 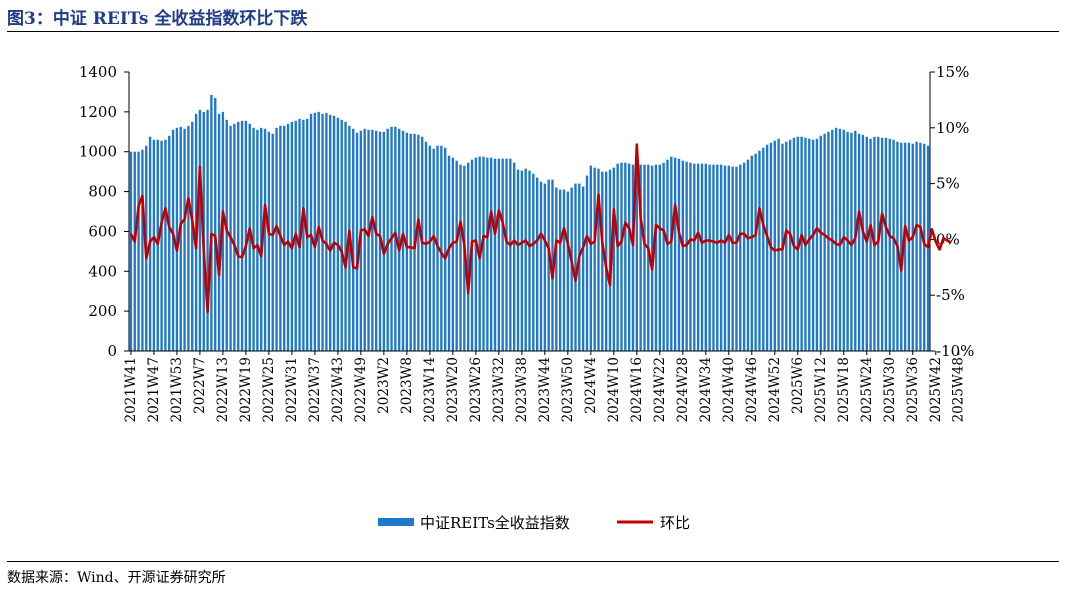 I want to click on right-y-axis: -10%-5%0%5%10%15%, so click(x=951, y=211).